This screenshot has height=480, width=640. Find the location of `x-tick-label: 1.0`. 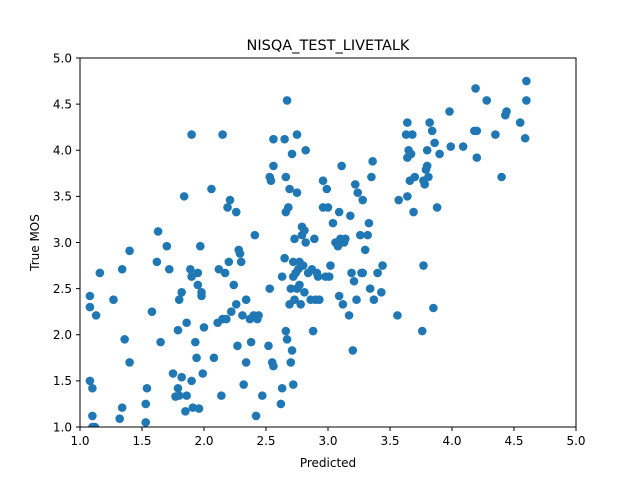

x-tick-label: 1.0 is located at coordinates (79, 441).